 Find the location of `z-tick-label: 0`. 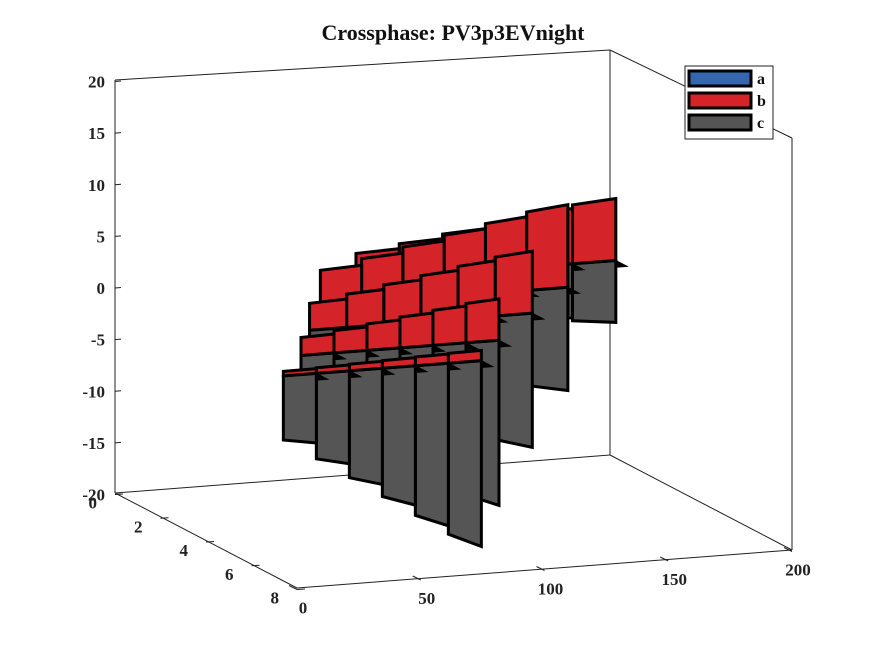

z-tick-label: 0 is located at coordinates (101, 288).